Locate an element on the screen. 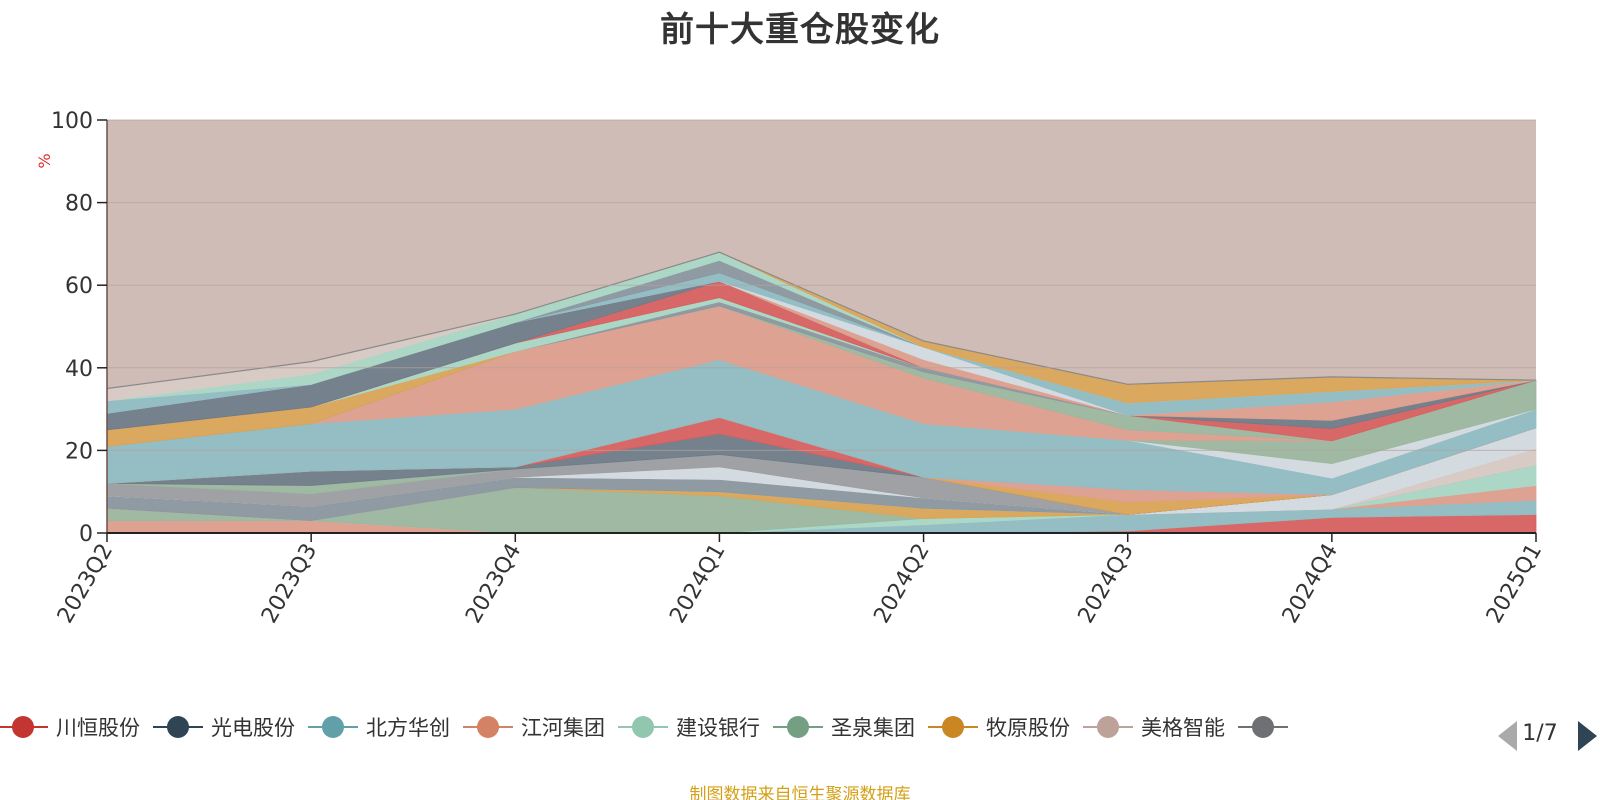 Image resolution: width=1600 pixels, height=800 pixels. legend-item-2: 北方华创 is located at coordinates (379, 727).